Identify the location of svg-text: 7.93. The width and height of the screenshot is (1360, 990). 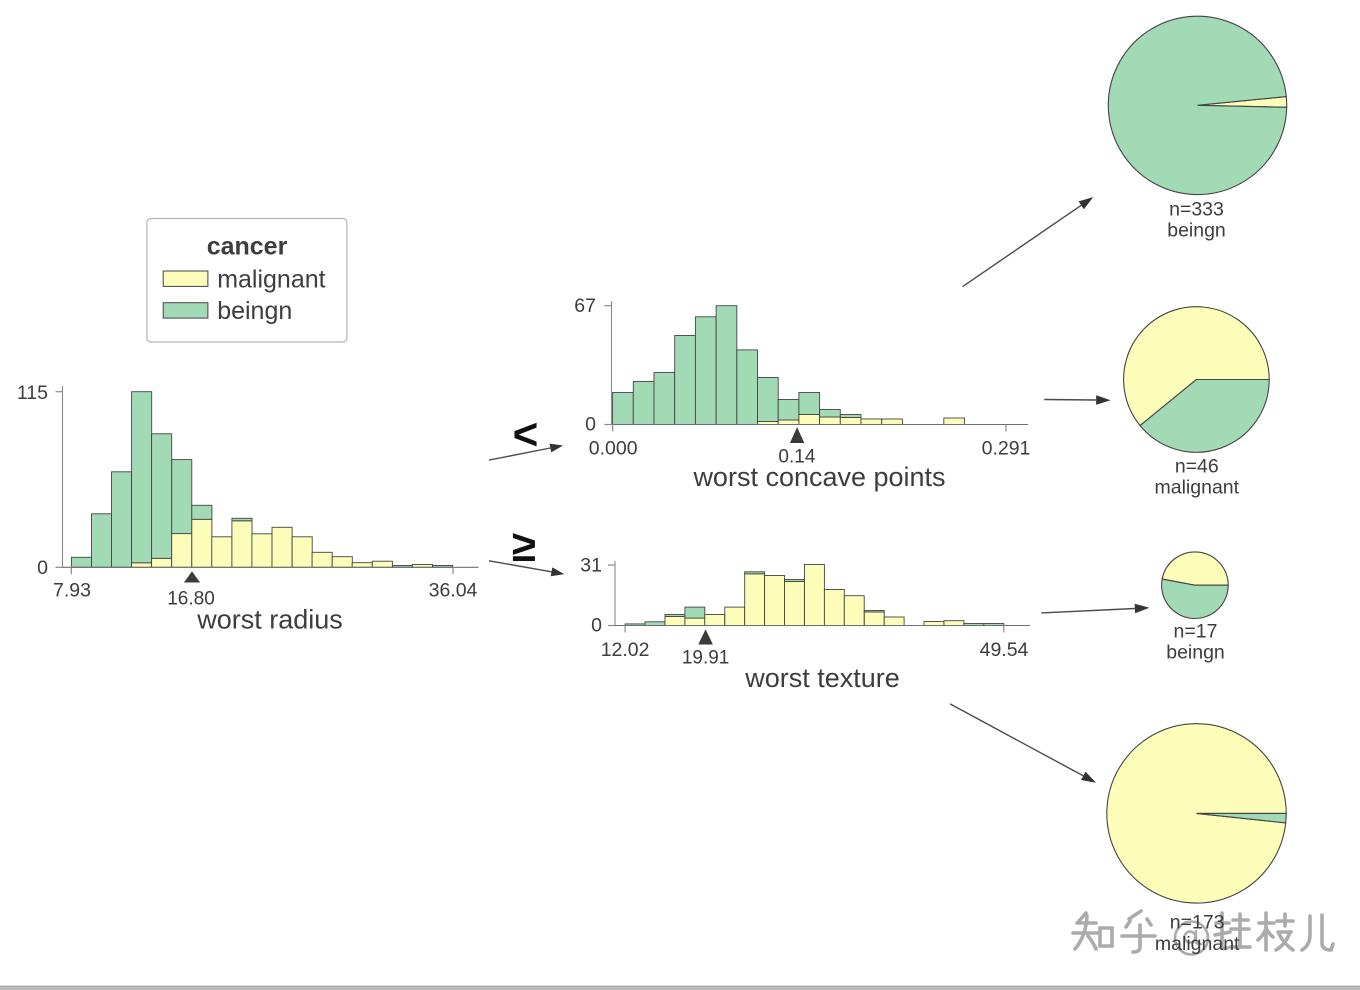
(72, 591).